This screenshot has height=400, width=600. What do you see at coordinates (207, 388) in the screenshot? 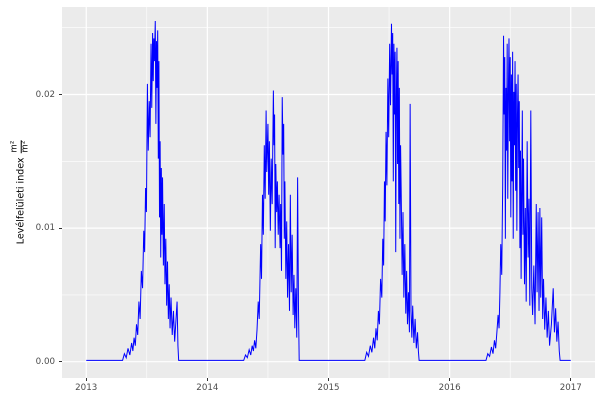
I see `x-axis-tick-label: 2014` at bounding box center [207, 388].